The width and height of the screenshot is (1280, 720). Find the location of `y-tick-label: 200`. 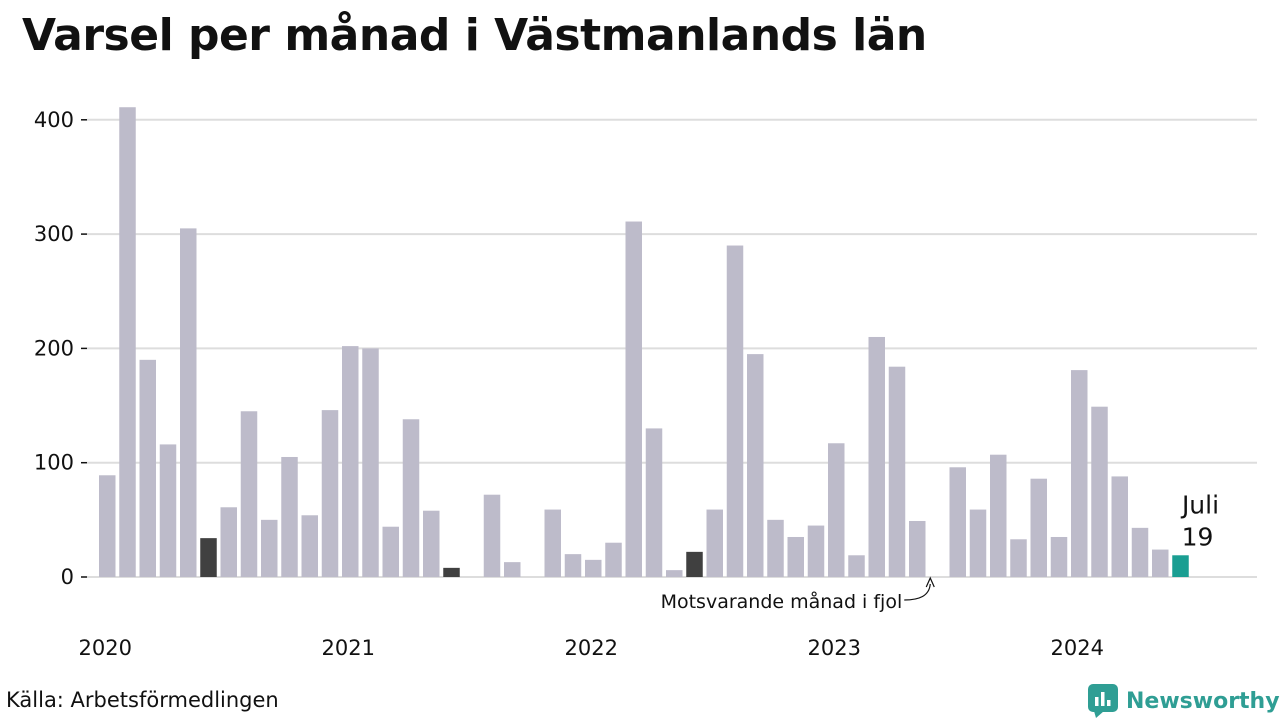

y-tick-label: 200 is located at coordinates (54, 348).